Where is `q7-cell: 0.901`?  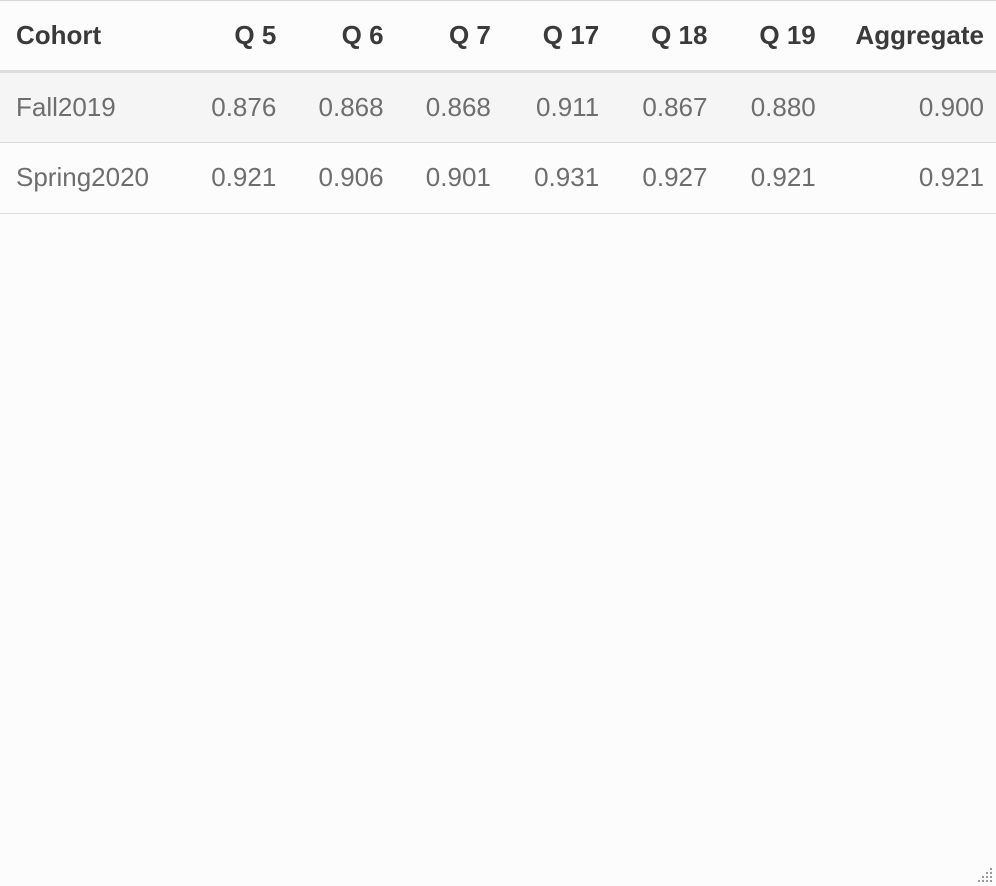 q7-cell: 0.901 is located at coordinates (458, 177).